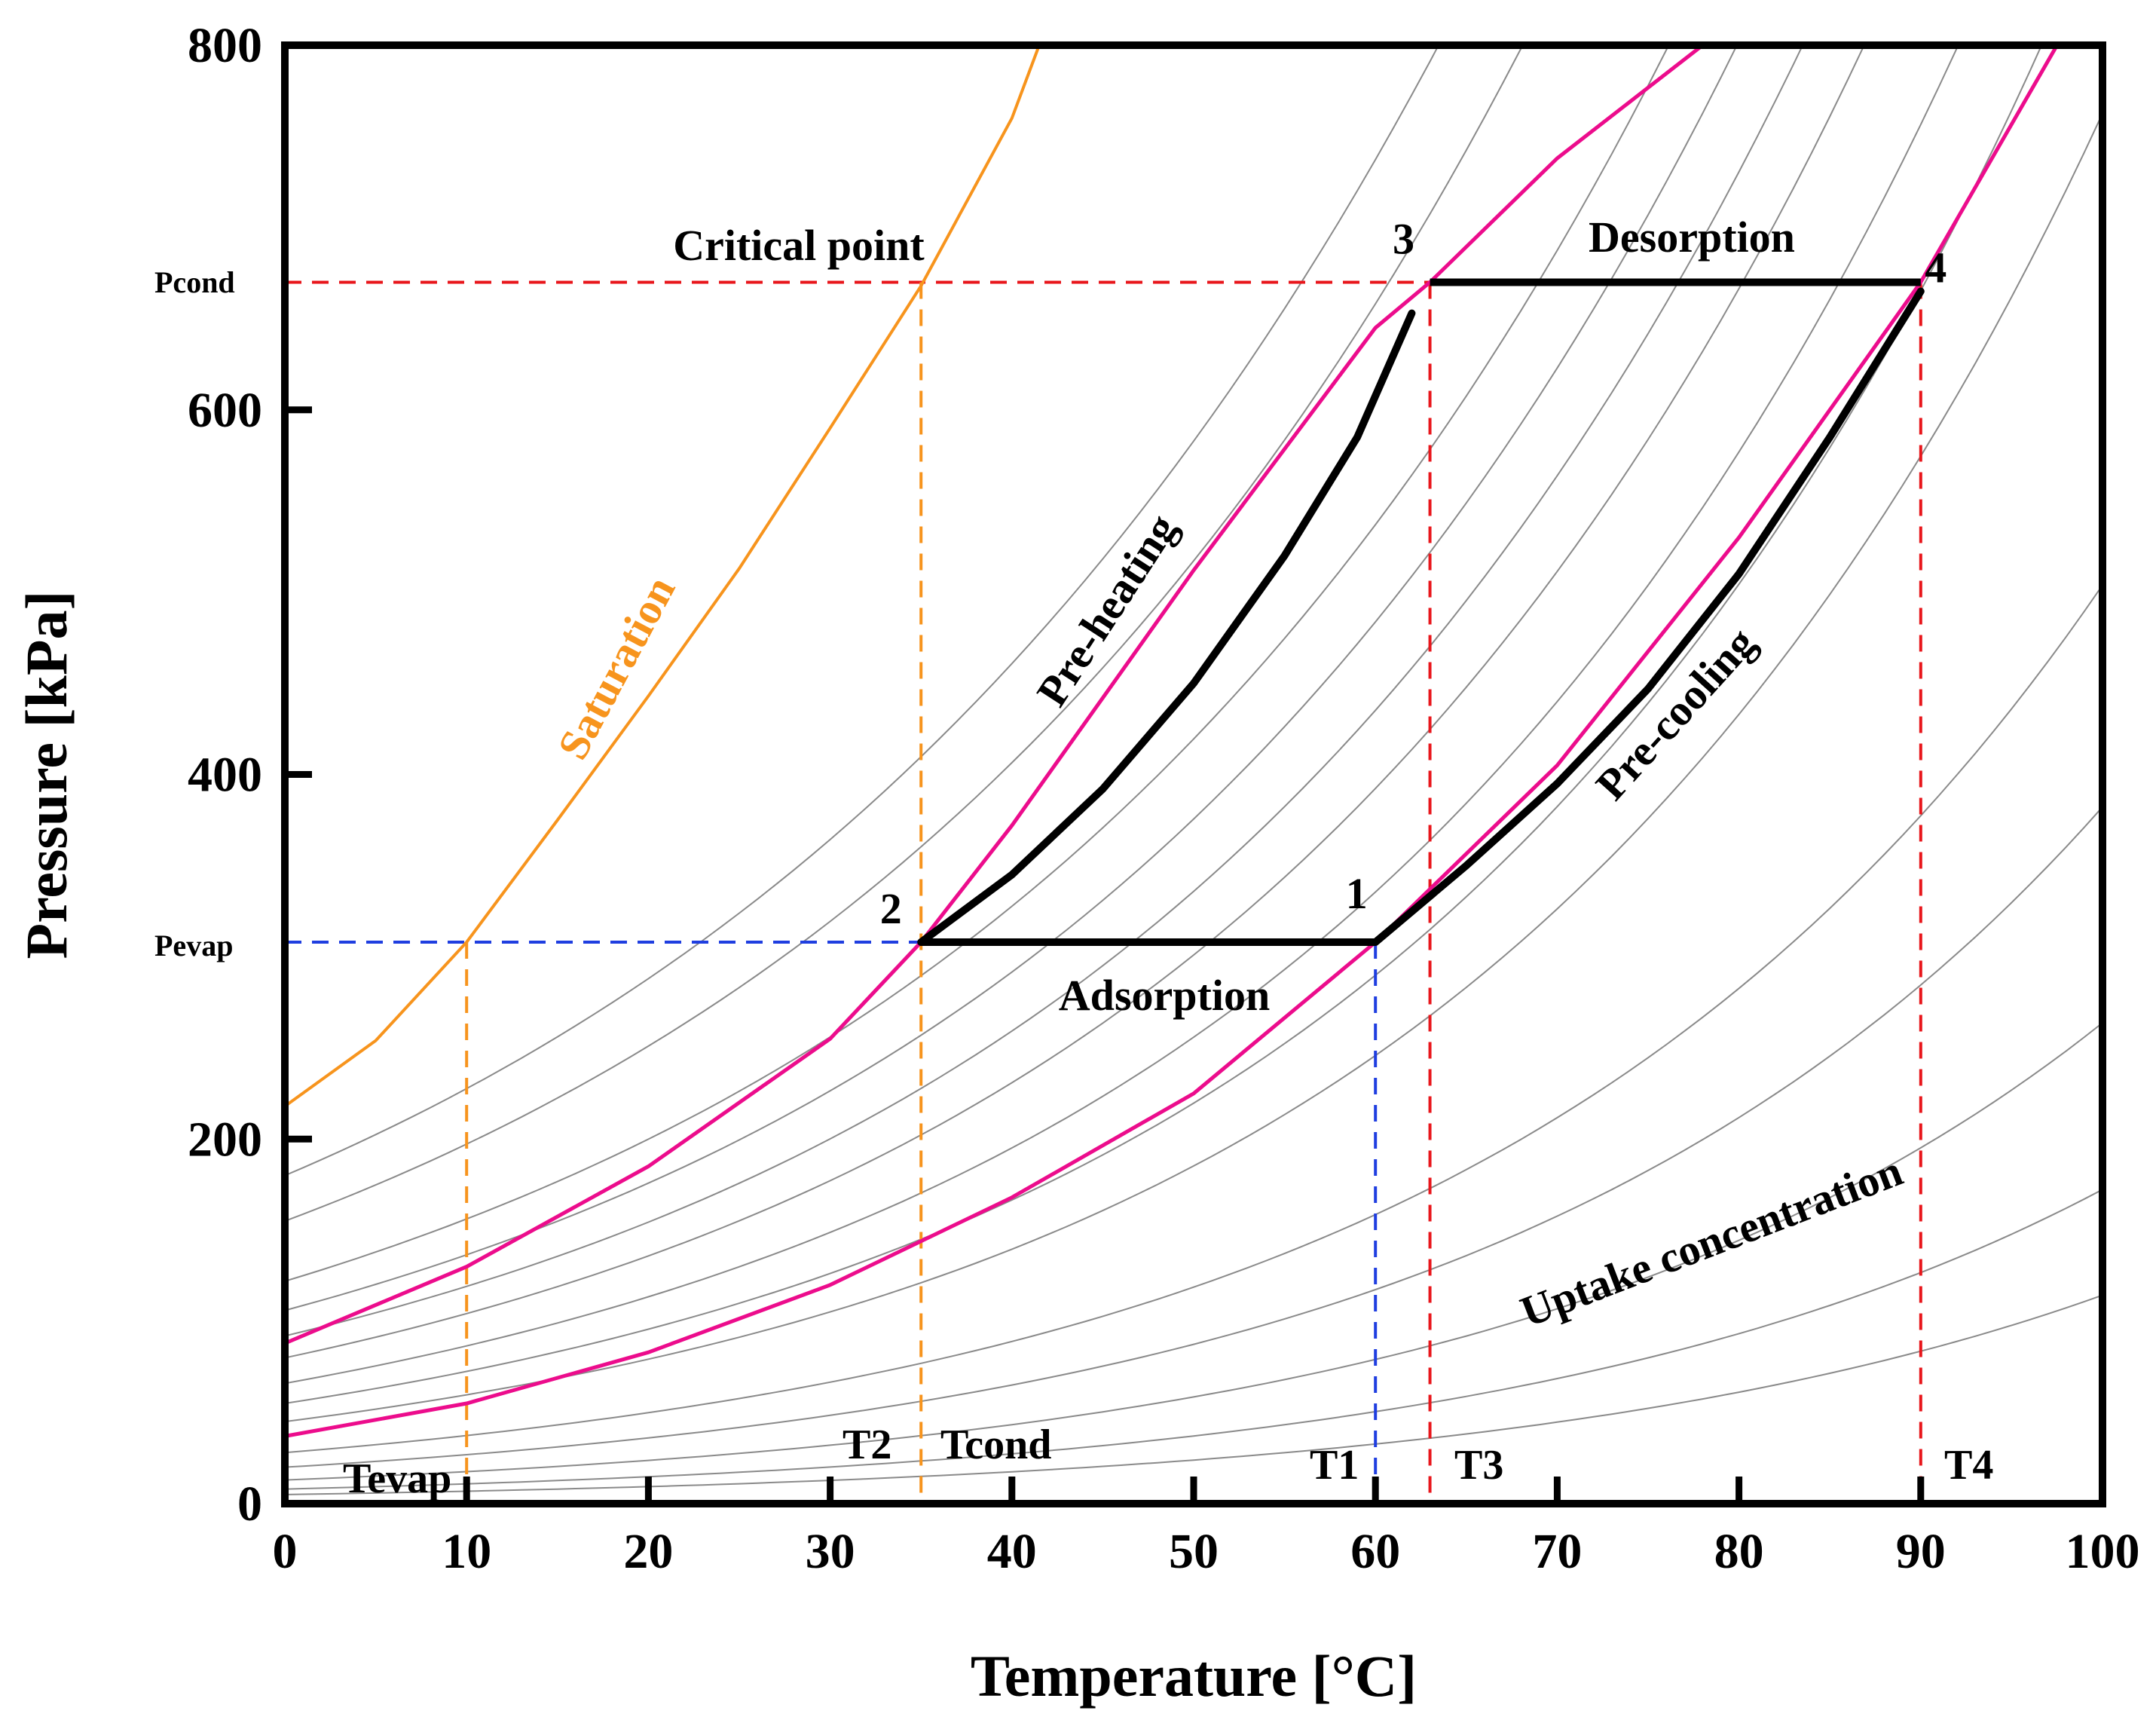 The height and width of the screenshot is (1723, 2156). I want to click on cycle-point-4: 4, so click(1936, 267).